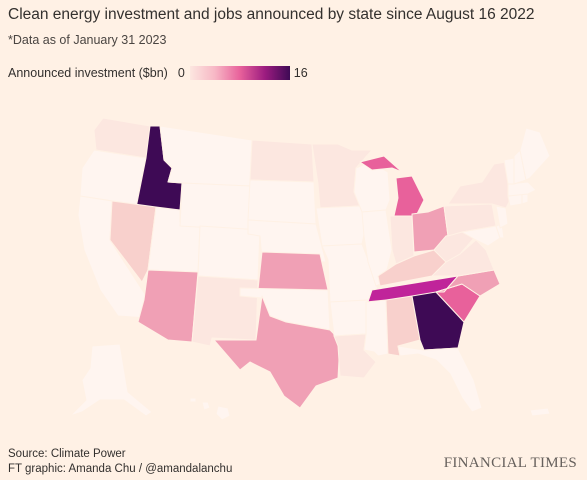  What do you see at coordinates (293, 271) in the screenshot?
I see `state-ks` at bounding box center [293, 271].